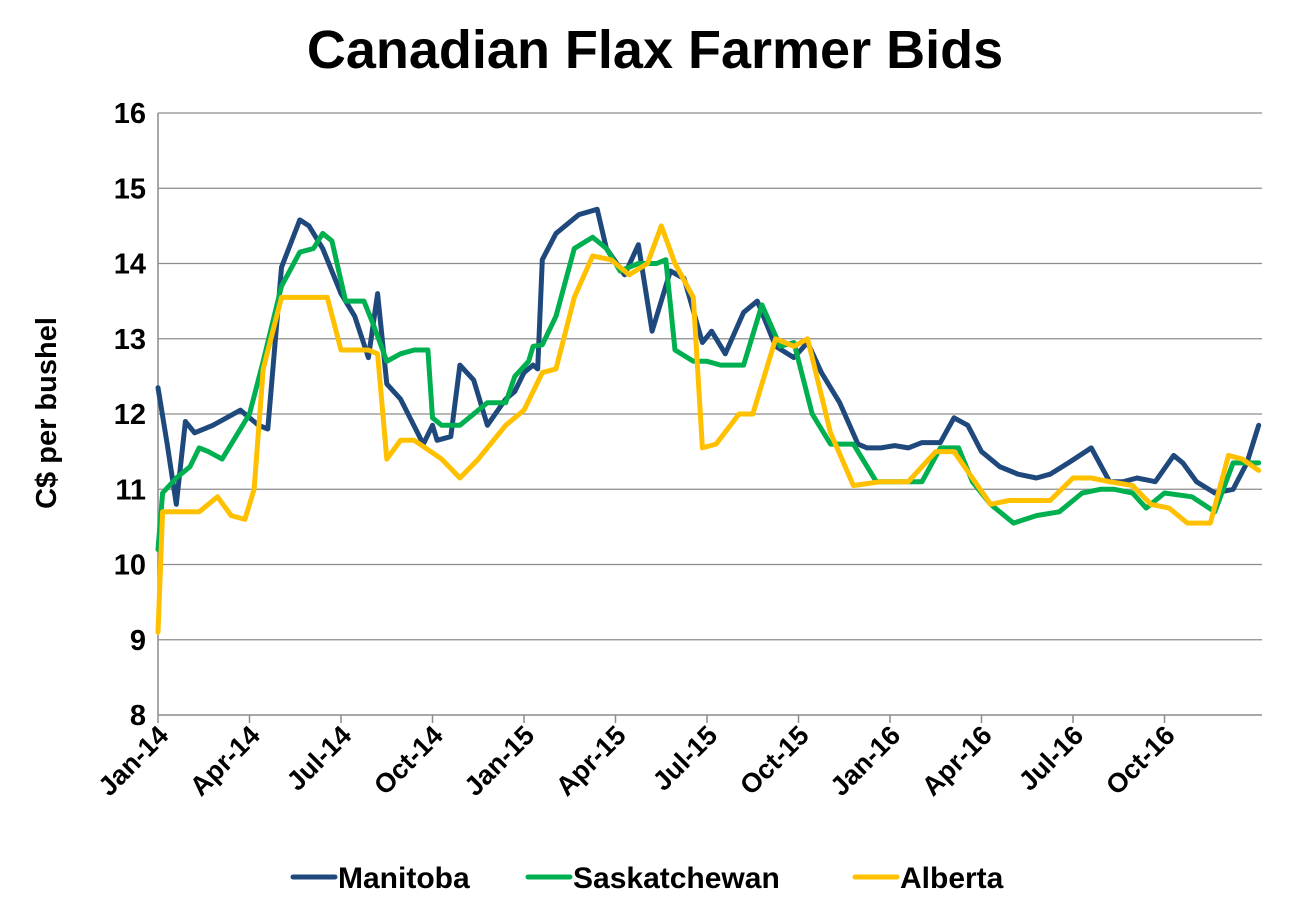  What do you see at coordinates (134, 761) in the screenshot?
I see `x-tick-label: Jan-14` at bounding box center [134, 761].